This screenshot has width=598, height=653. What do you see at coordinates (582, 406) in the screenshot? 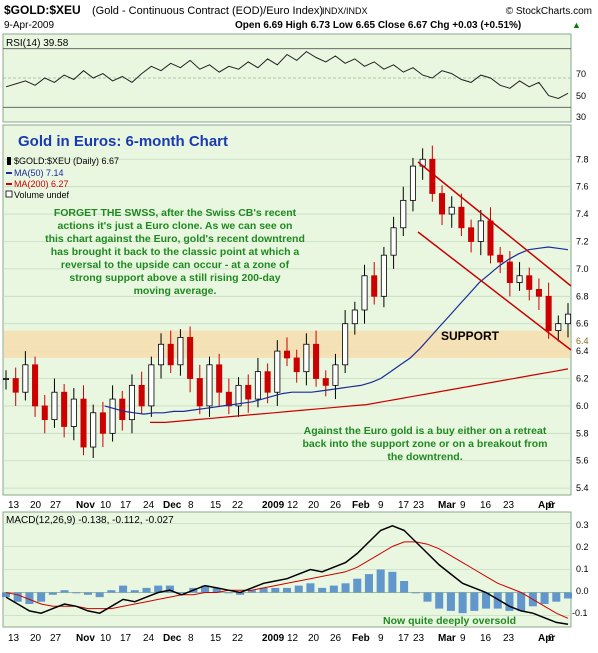
I see `price-tick-label: 6.0` at bounding box center [582, 406].